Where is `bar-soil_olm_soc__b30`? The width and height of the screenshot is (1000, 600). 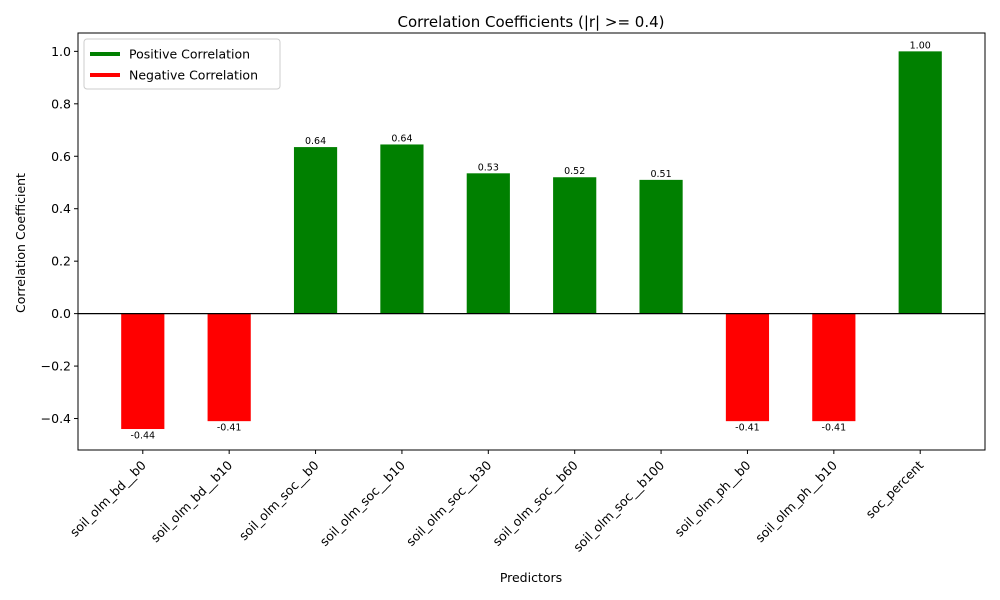 bar-soil_olm_soc__b30 is located at coordinates (488, 243).